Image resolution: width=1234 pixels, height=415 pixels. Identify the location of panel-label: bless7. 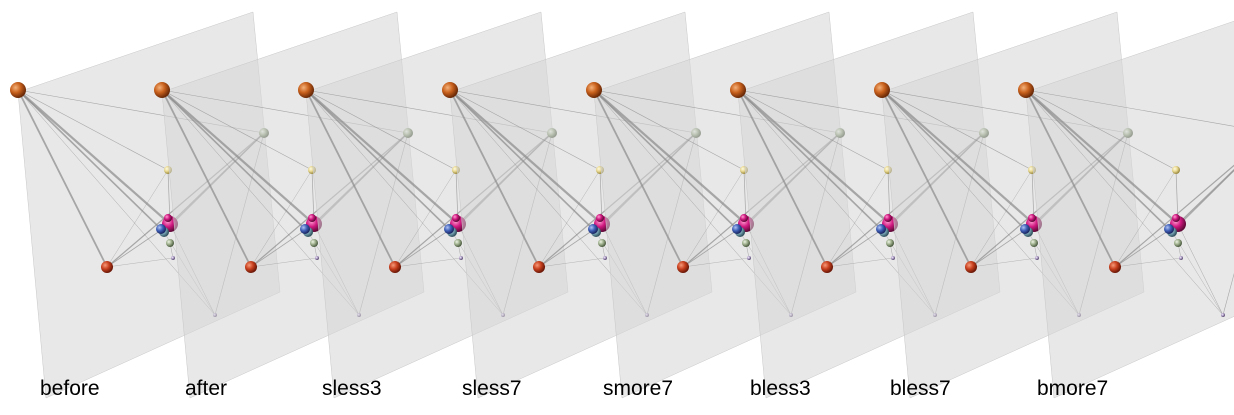
(920, 388).